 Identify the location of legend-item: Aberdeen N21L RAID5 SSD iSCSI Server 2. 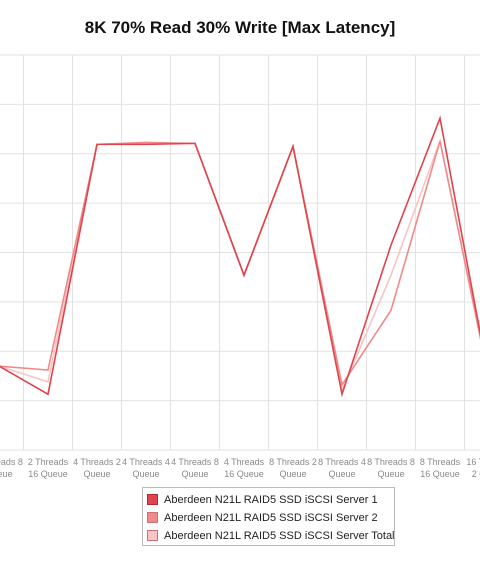
(270, 518).